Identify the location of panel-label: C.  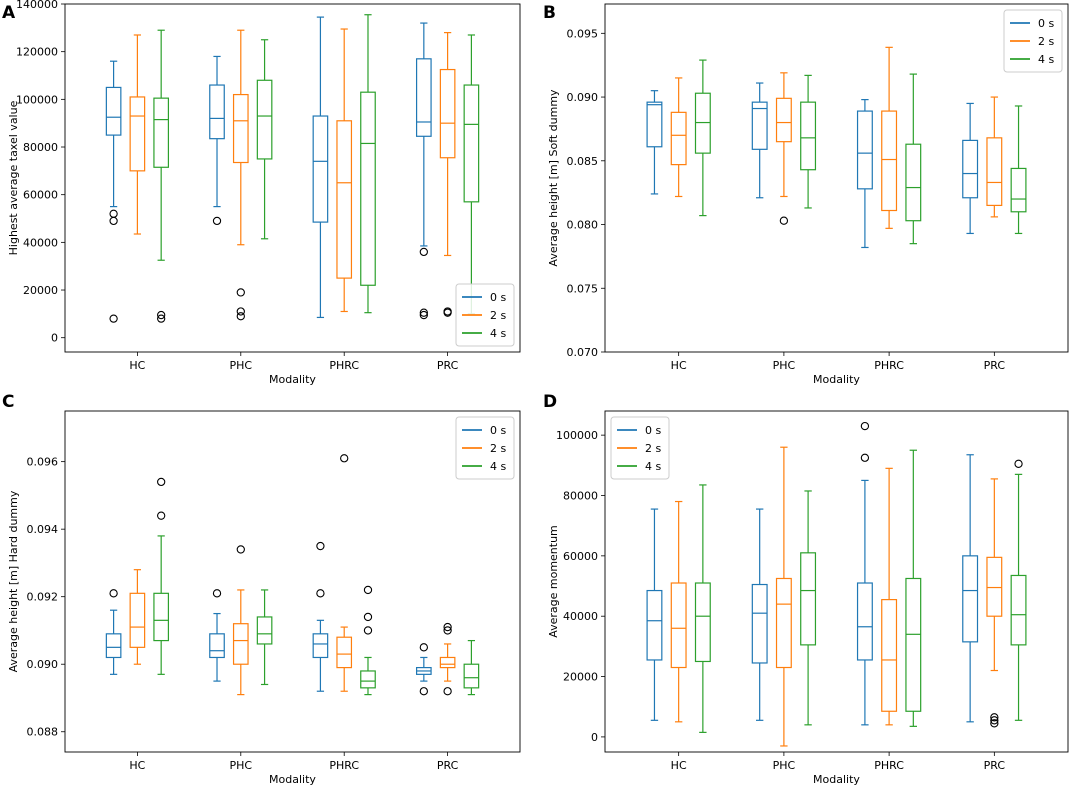
(8, 402).